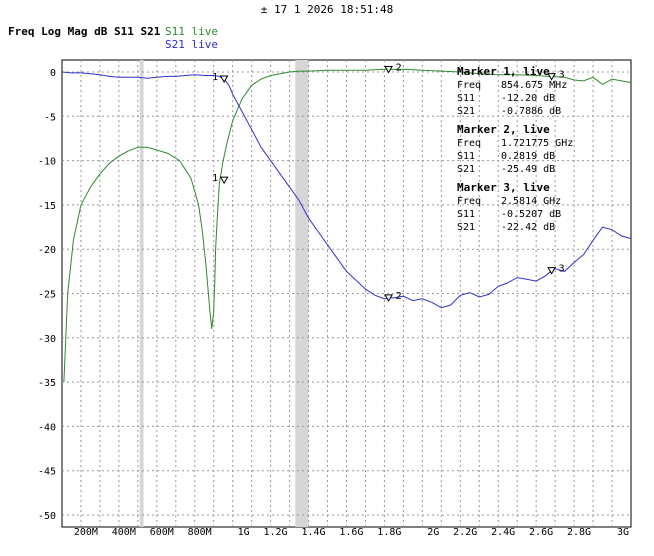  What do you see at coordinates (503, 71) in the screenshot?
I see `marker-panel-heading: Marker 1, live` at bounding box center [503, 71].